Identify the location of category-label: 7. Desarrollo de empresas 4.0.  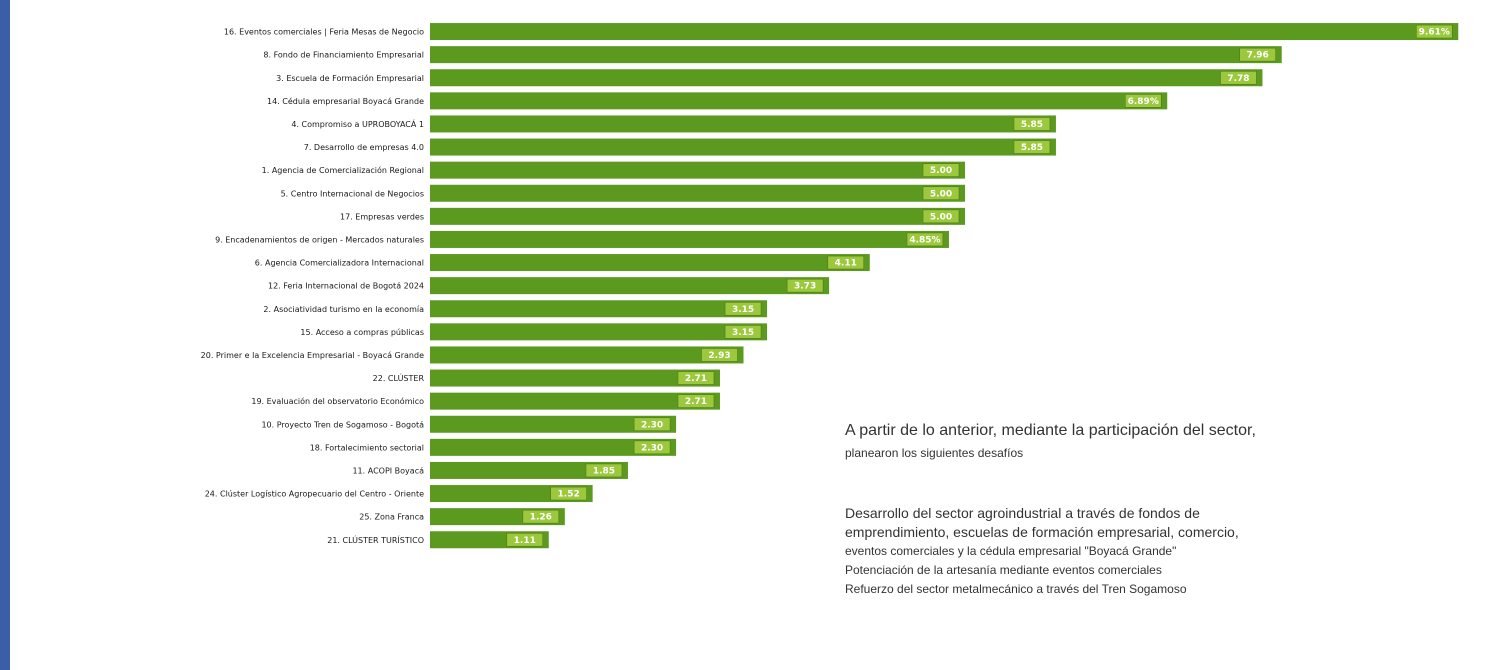
(364, 147).